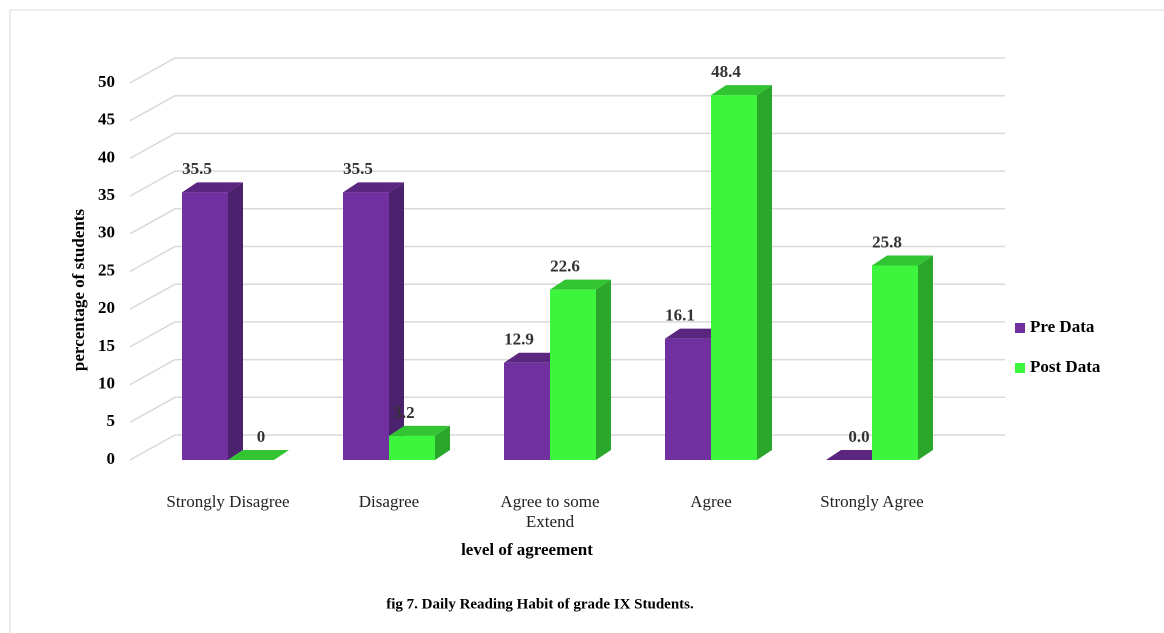 The height and width of the screenshot is (633, 1164). Describe the element at coordinates (858, 436) in the screenshot. I see `data-label: 0.0` at that location.